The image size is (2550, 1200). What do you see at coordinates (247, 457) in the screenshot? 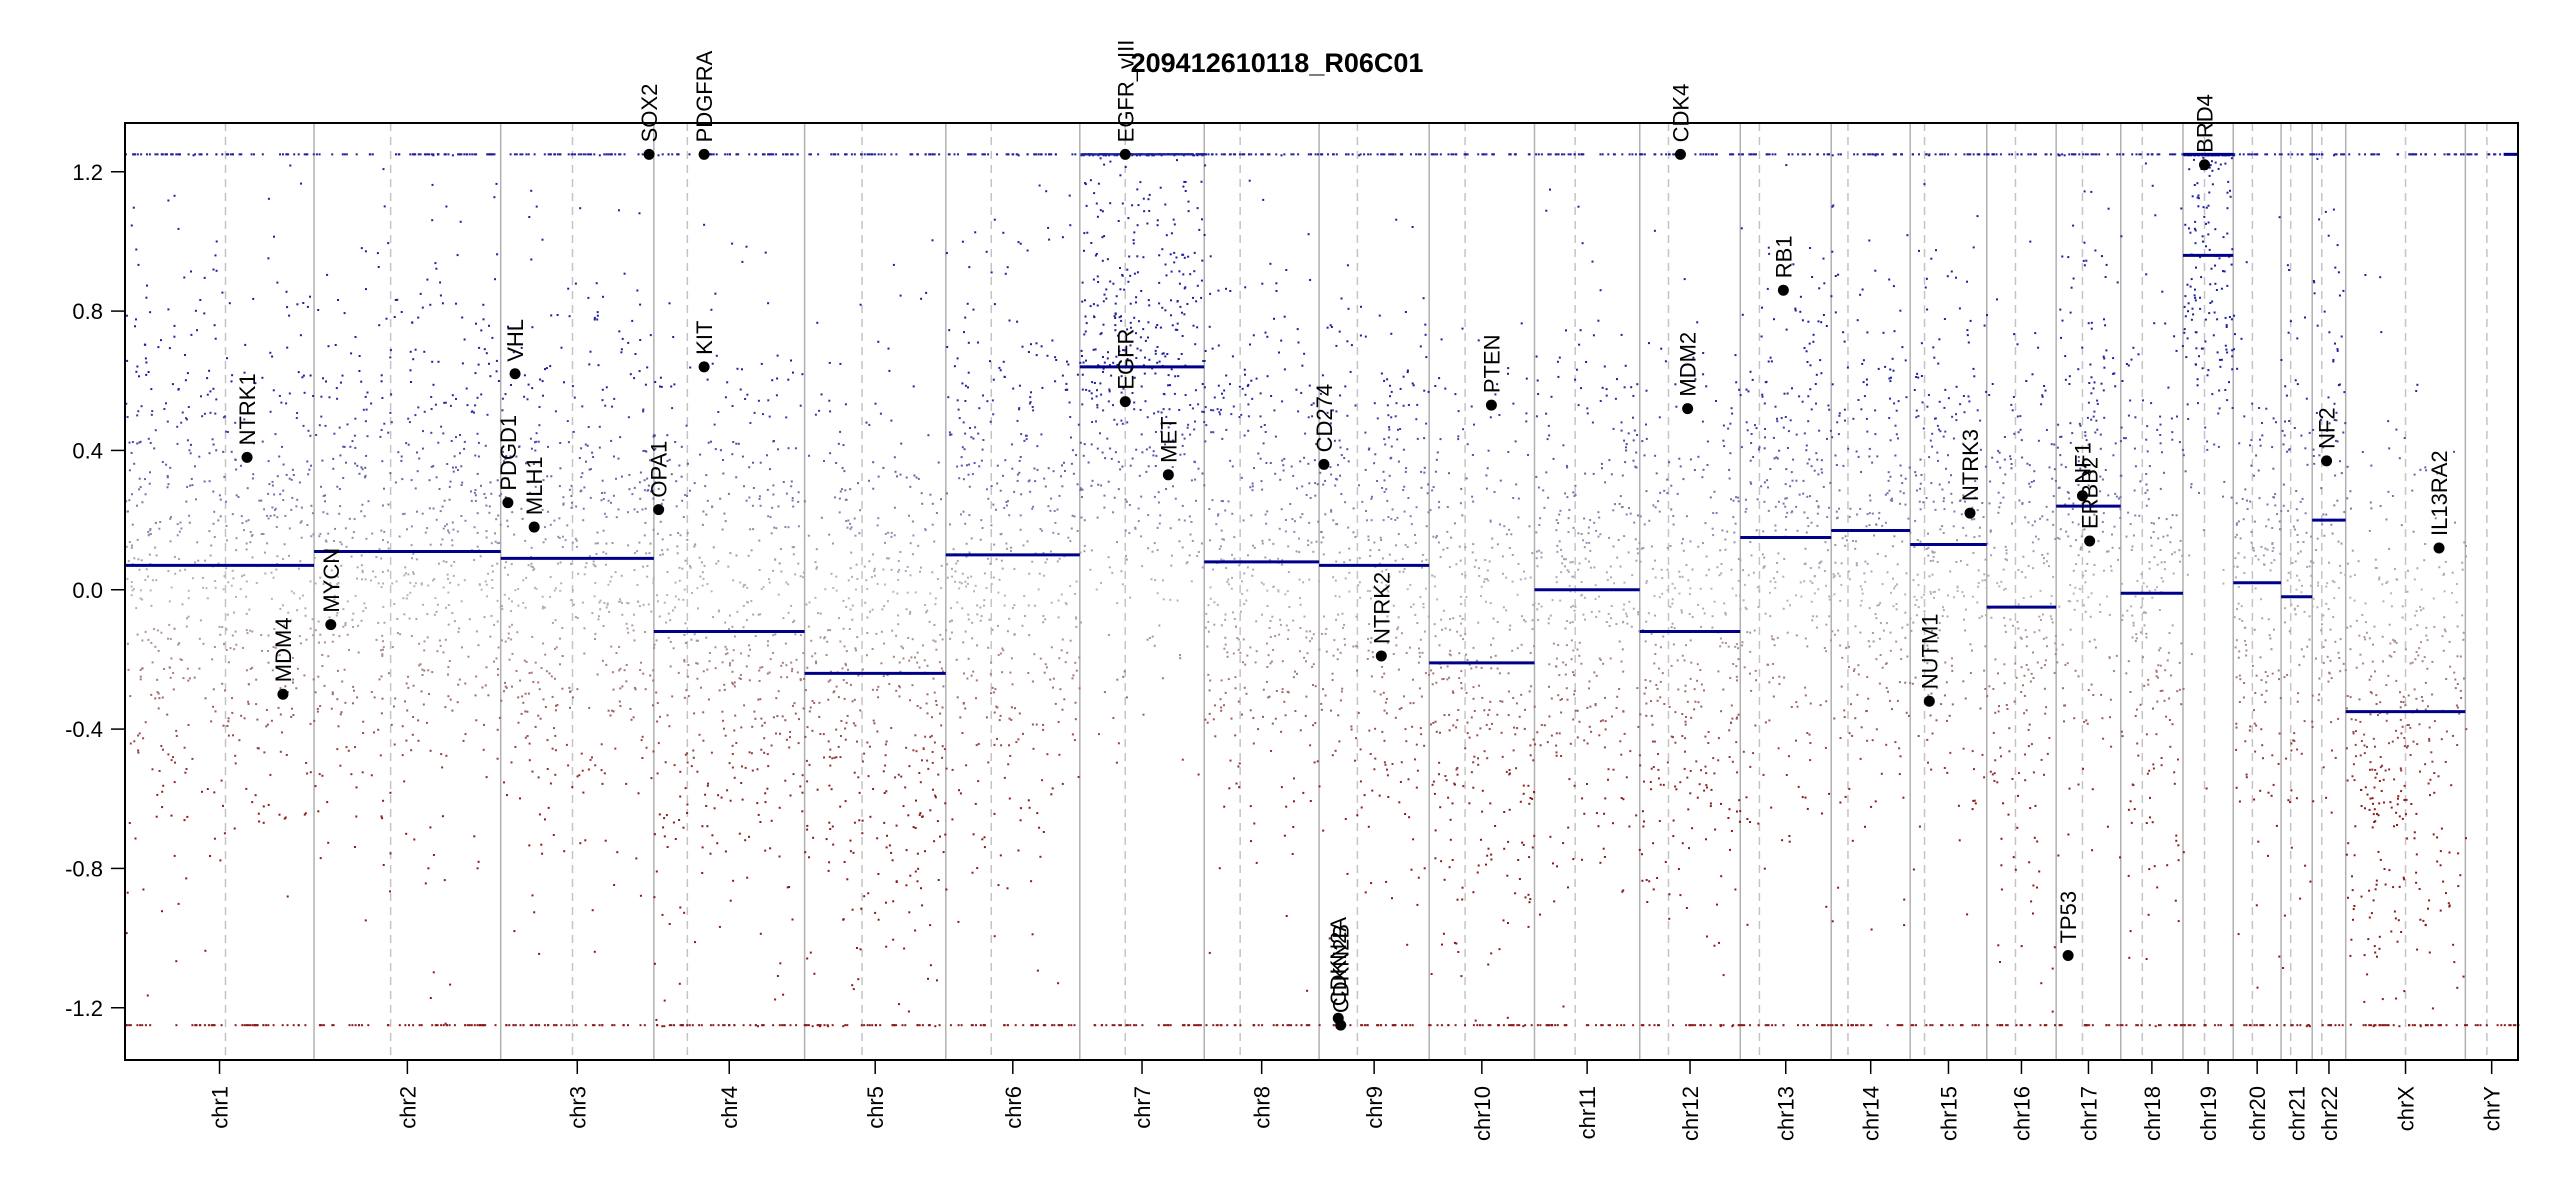
I see `gene-point-NTRK1` at bounding box center [247, 457].